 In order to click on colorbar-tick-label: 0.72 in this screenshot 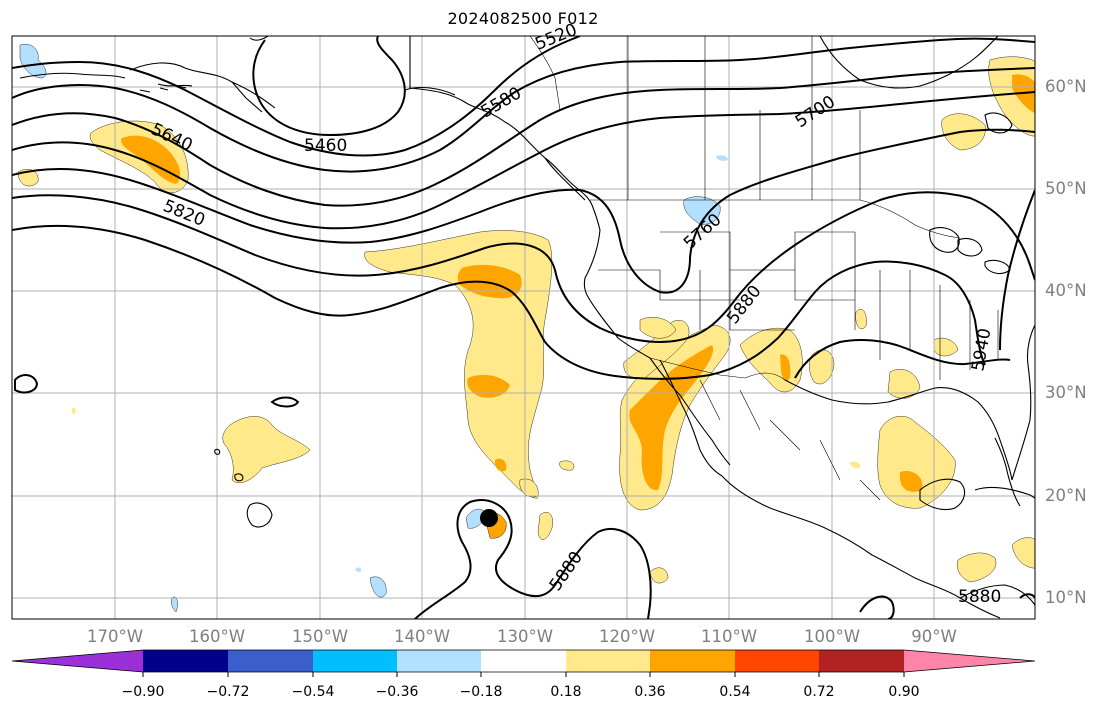, I will do `click(819, 692)`.